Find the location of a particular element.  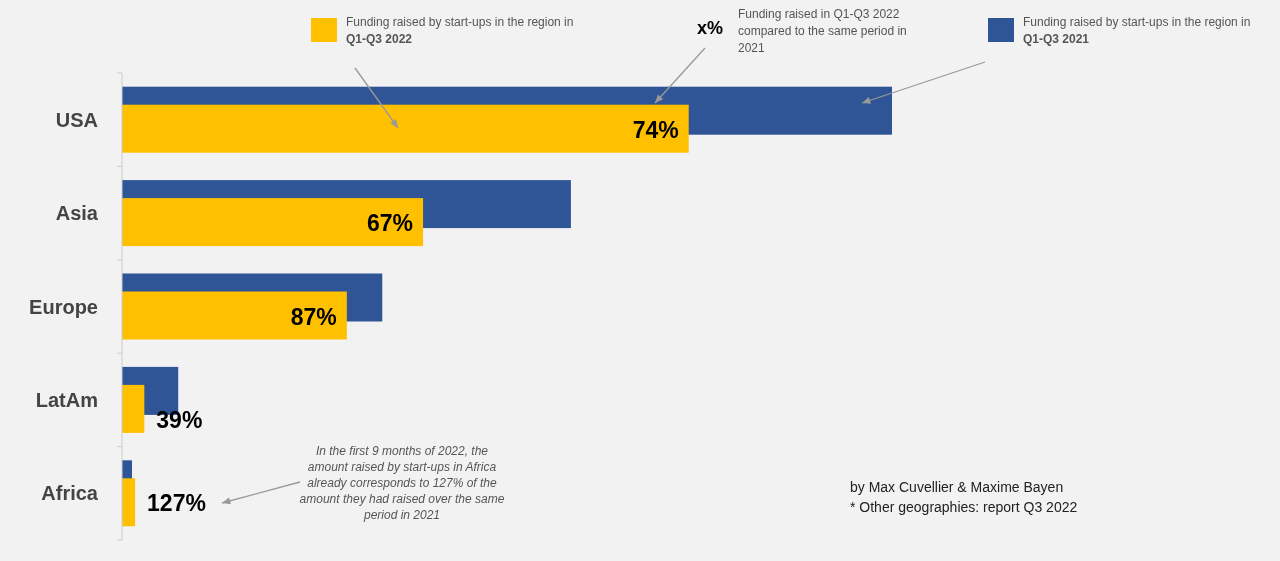

legend-label: Funding raised by start-ups in the region in Q1-Q3 2022 is located at coordinates (460, 30).